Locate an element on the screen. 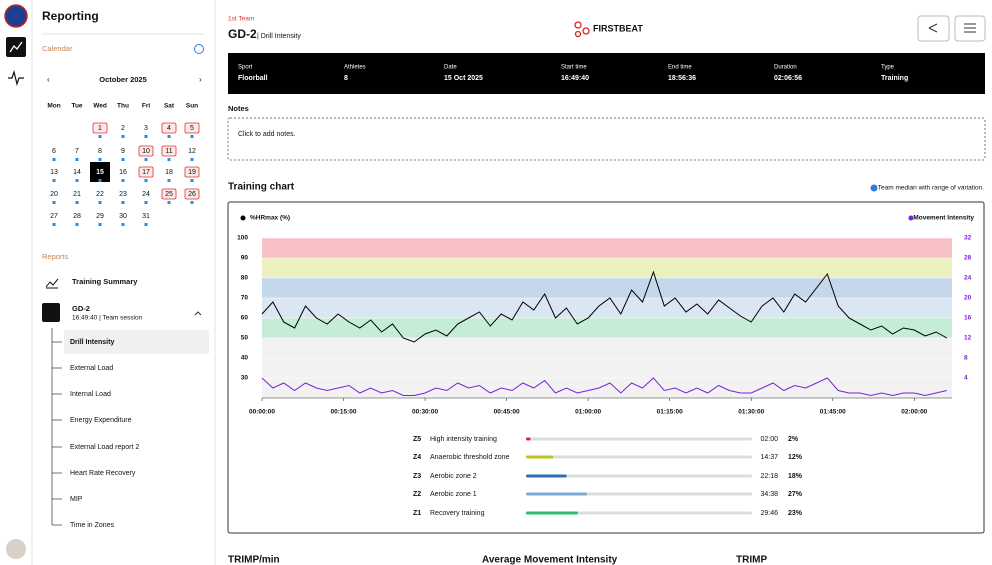 This screenshot has width=992, height=565. day: 19 is located at coordinates (192, 172).